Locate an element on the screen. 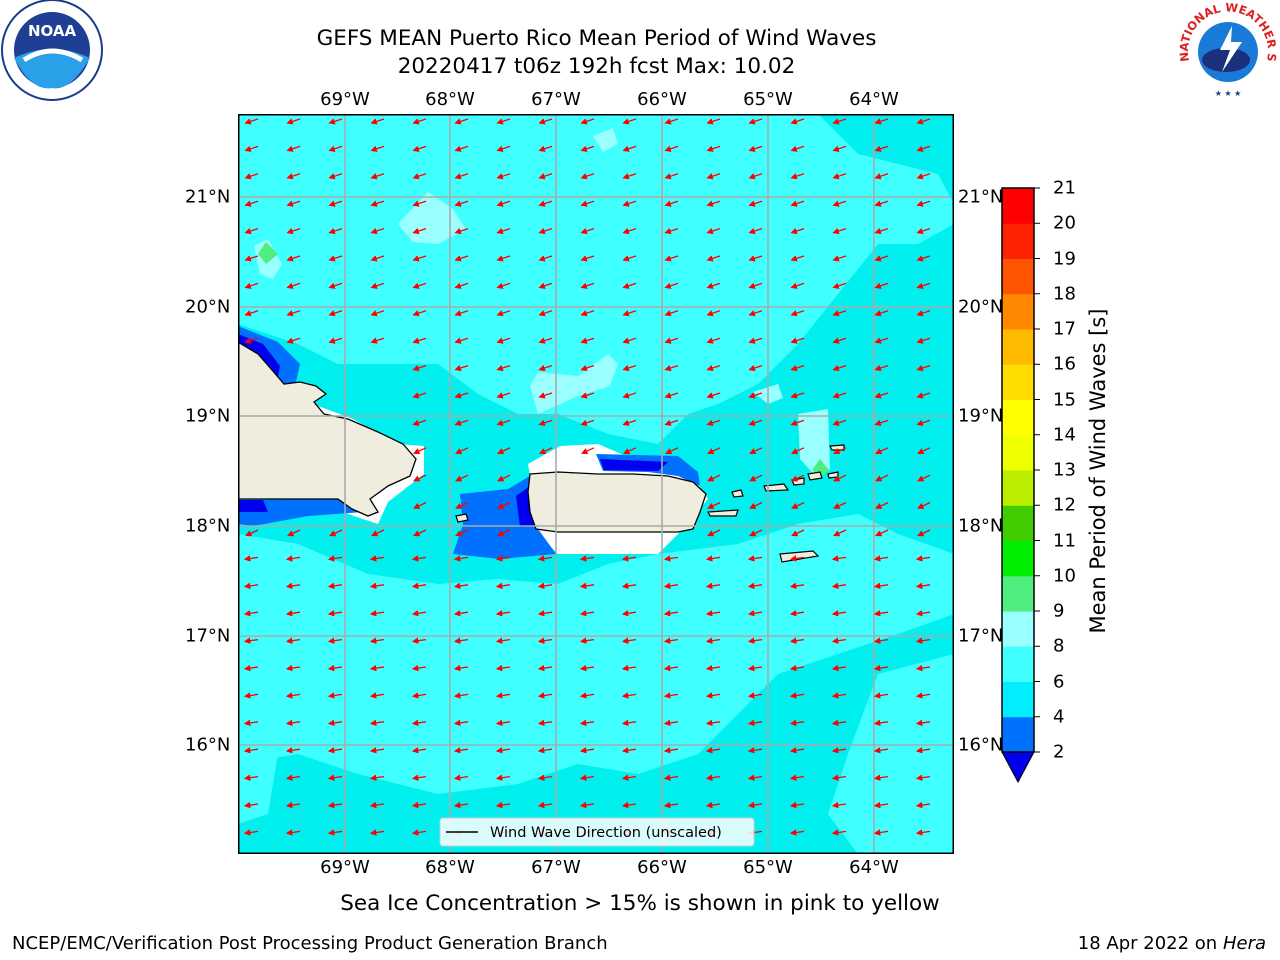 The width and height of the screenshot is (1280, 960). run-date: 18 Apr 2022 on Hera is located at coordinates (1172, 943).